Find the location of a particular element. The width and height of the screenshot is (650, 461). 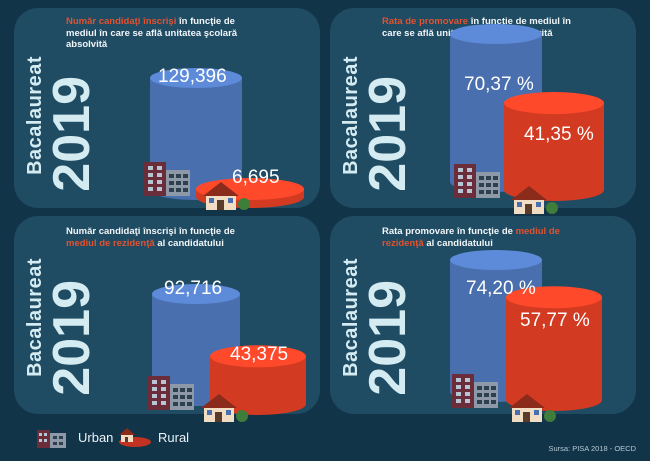

bar-rural-3-top is located at coordinates (258, 356).